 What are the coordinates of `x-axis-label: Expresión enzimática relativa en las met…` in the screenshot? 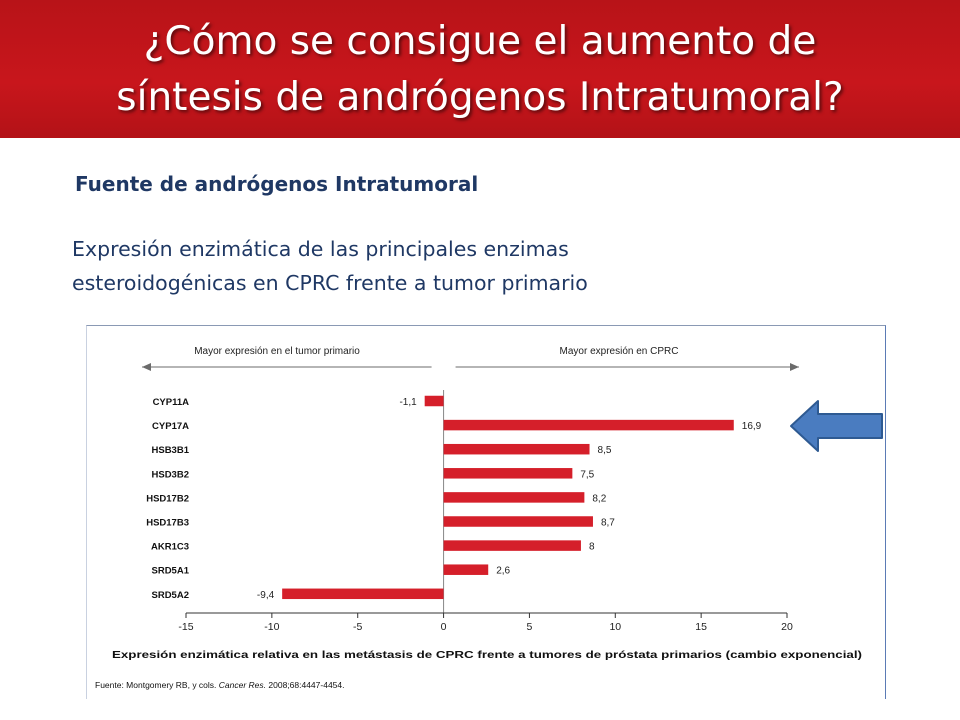 It's located at (487, 655).